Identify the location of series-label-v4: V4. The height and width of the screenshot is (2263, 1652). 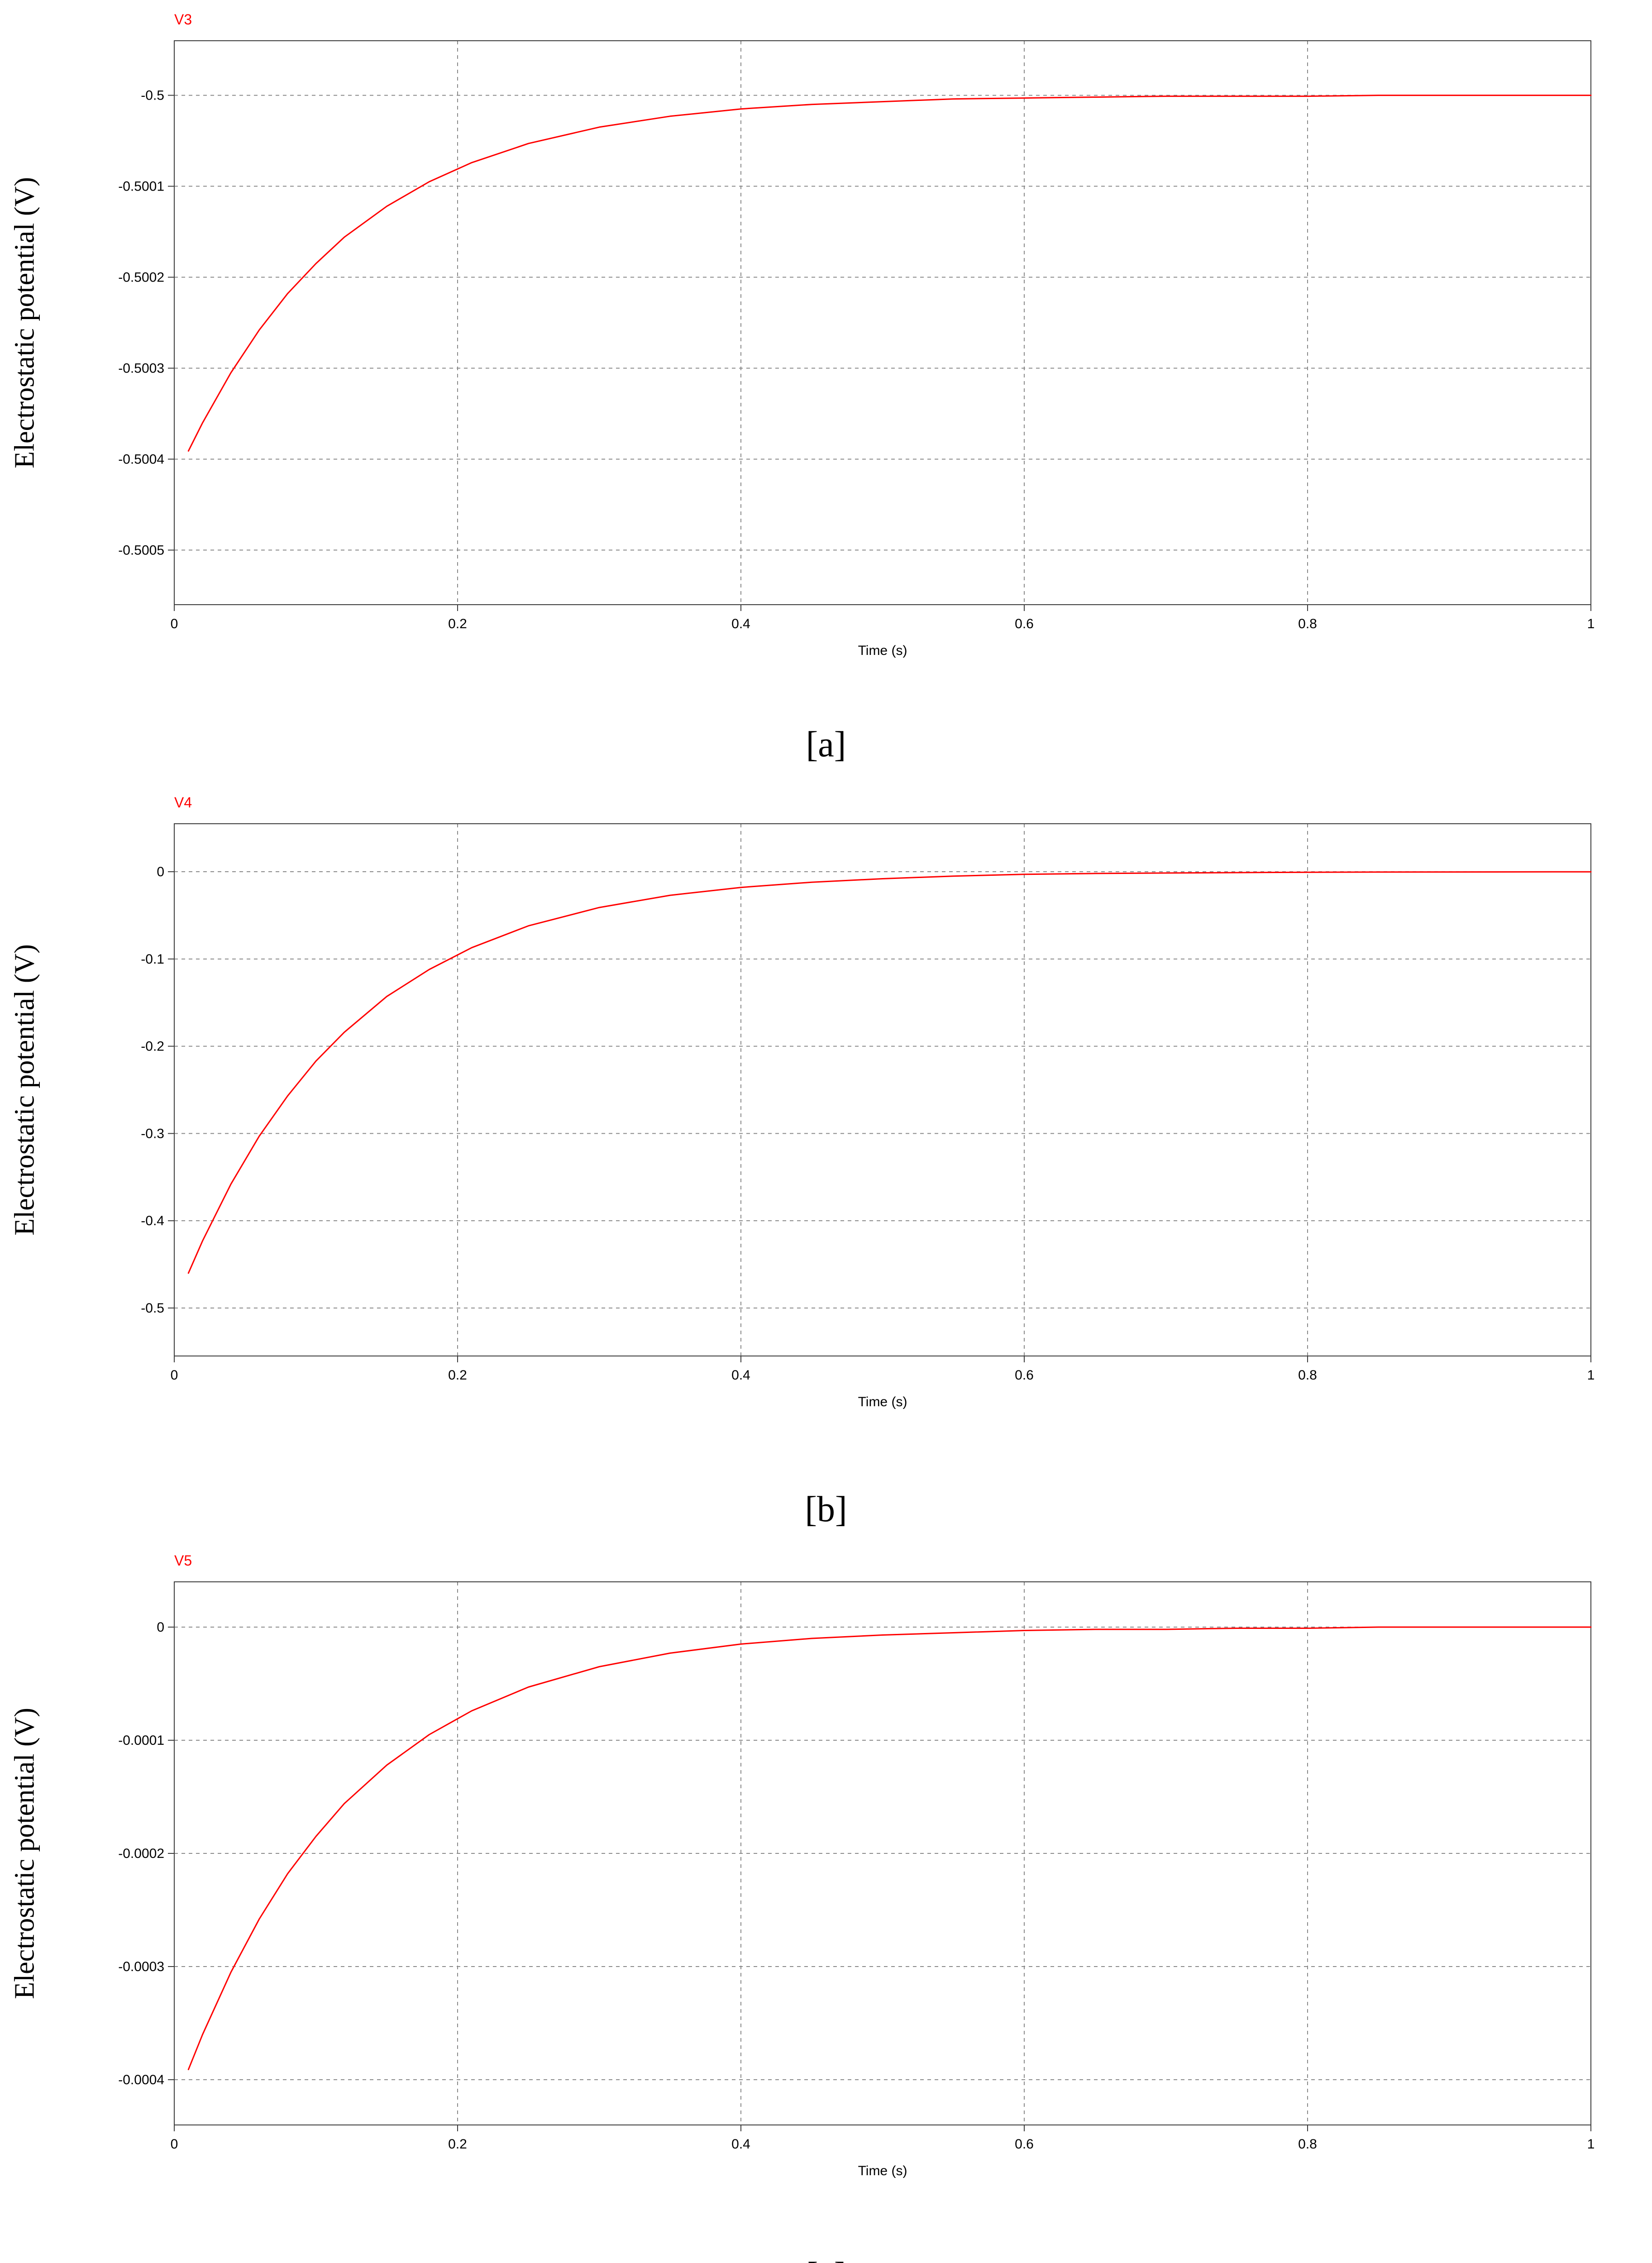
(183, 802).